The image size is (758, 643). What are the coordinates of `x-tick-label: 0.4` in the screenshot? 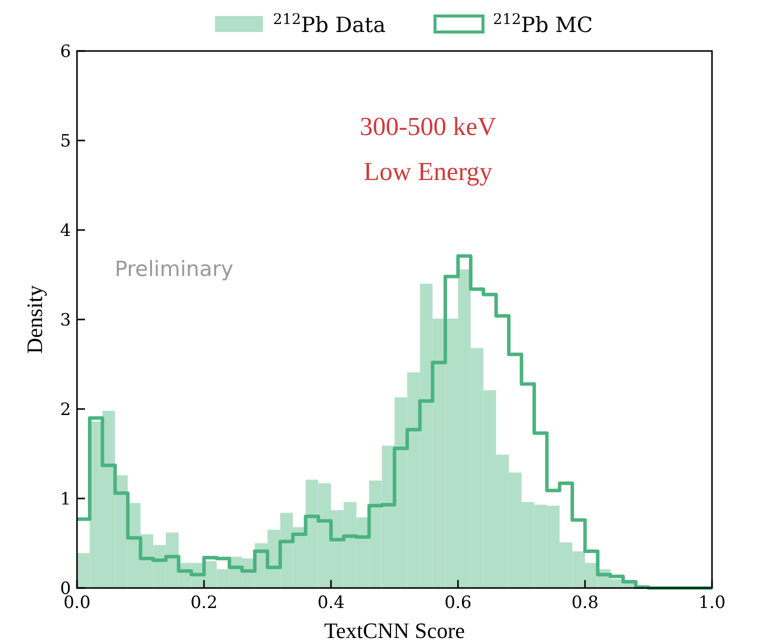 It's located at (331, 603).